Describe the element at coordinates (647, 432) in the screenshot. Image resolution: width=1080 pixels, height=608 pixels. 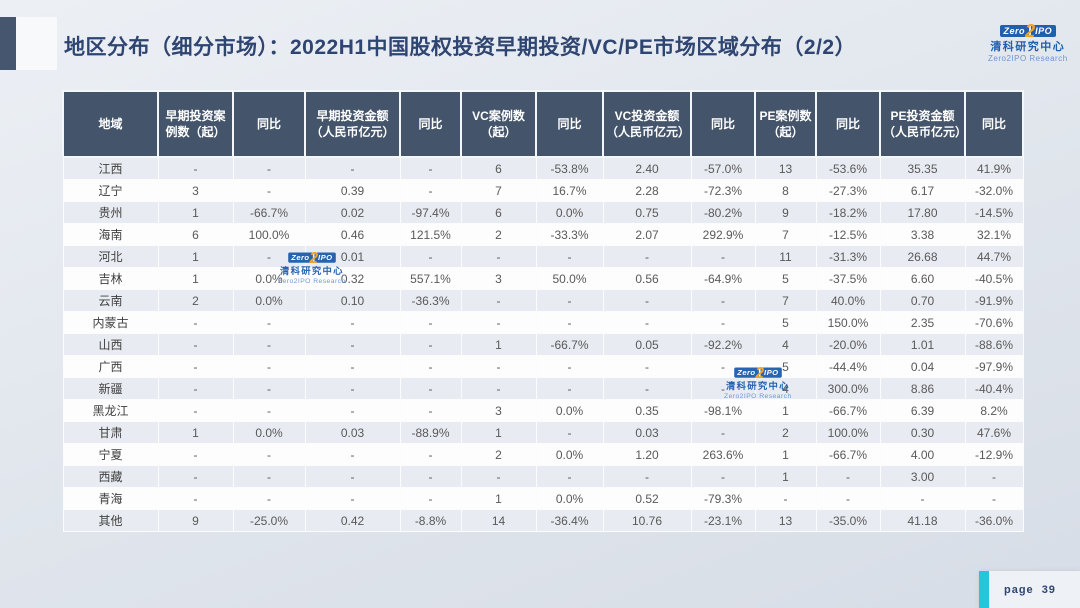
I see `value-cell: 0.03` at that location.